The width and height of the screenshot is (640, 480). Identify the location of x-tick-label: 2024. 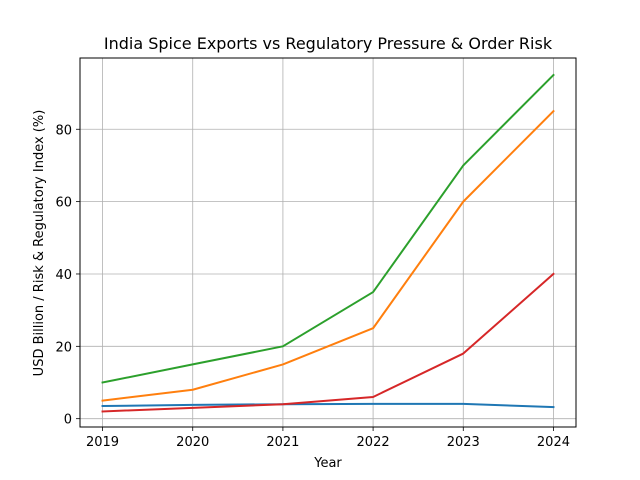
(553, 442).